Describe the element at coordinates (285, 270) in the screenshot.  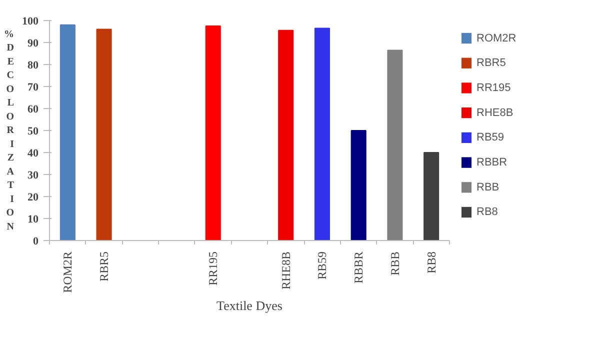
I see `x-tick-label: RHE8B` at that location.